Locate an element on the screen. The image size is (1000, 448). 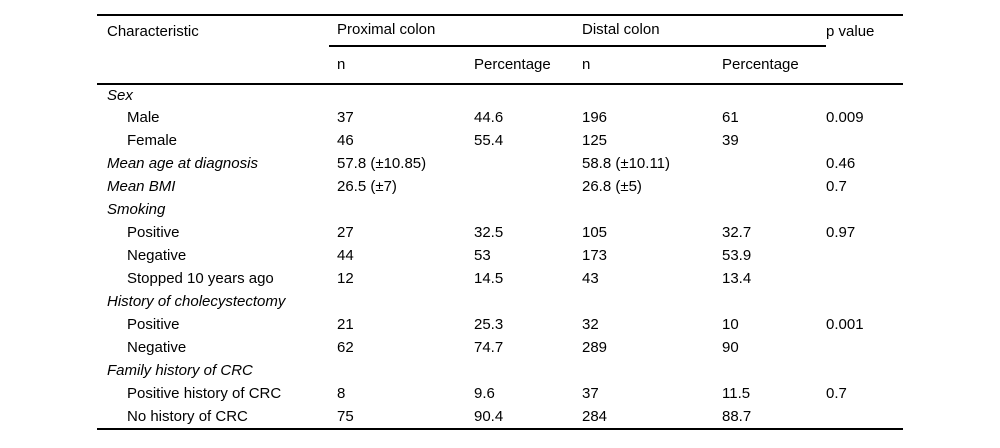
cell-proximal-n: 37 is located at coordinates (345, 118).